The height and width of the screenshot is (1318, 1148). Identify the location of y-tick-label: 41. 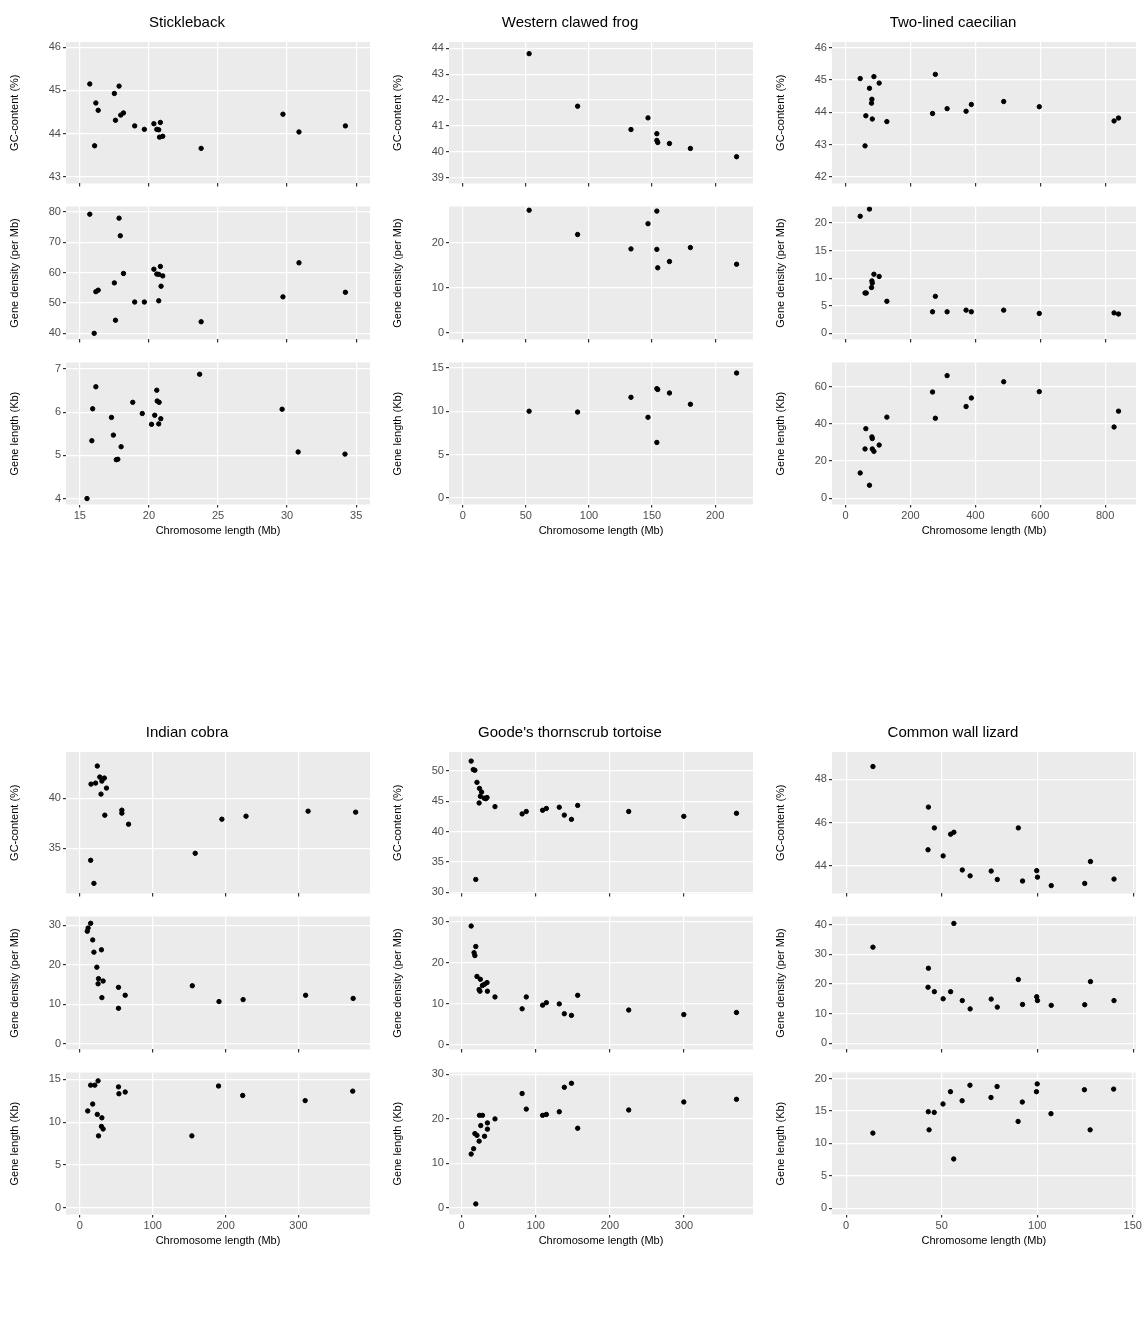
(437, 124).